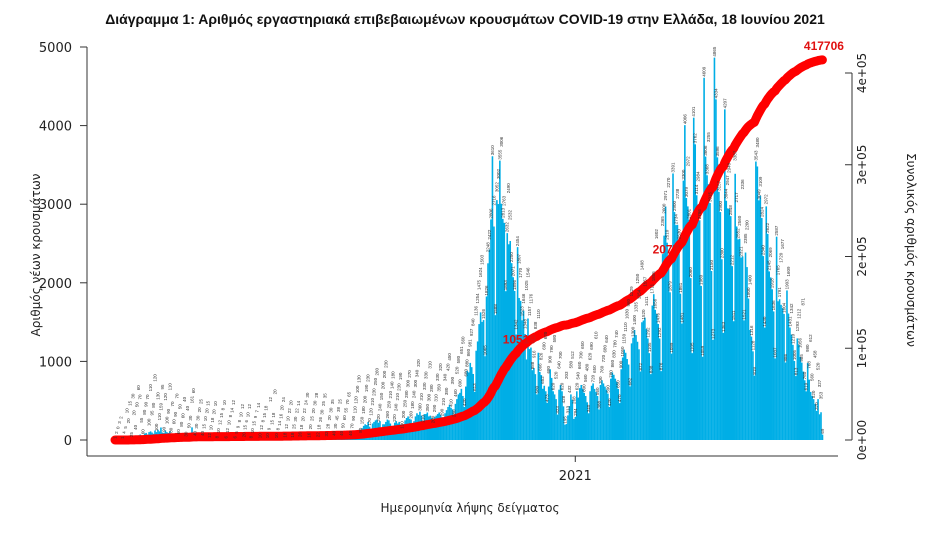  What do you see at coordinates (575, 476) in the screenshot?
I see `x-tick-label-2021: 2021` at bounding box center [575, 476].